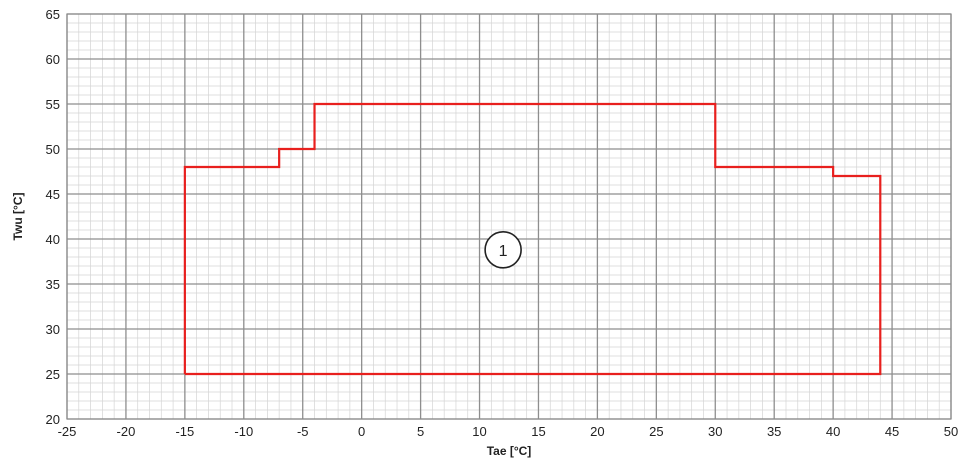  What do you see at coordinates (479, 431) in the screenshot?
I see `x-tick-label: 10` at bounding box center [479, 431].